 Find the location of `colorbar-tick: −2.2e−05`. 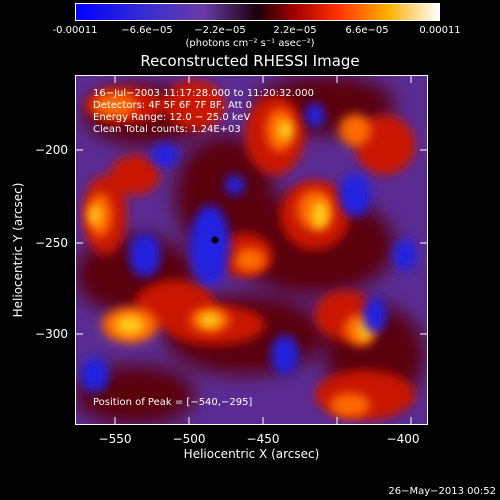

colorbar-tick: −2.2e−05 is located at coordinates (220, 30).